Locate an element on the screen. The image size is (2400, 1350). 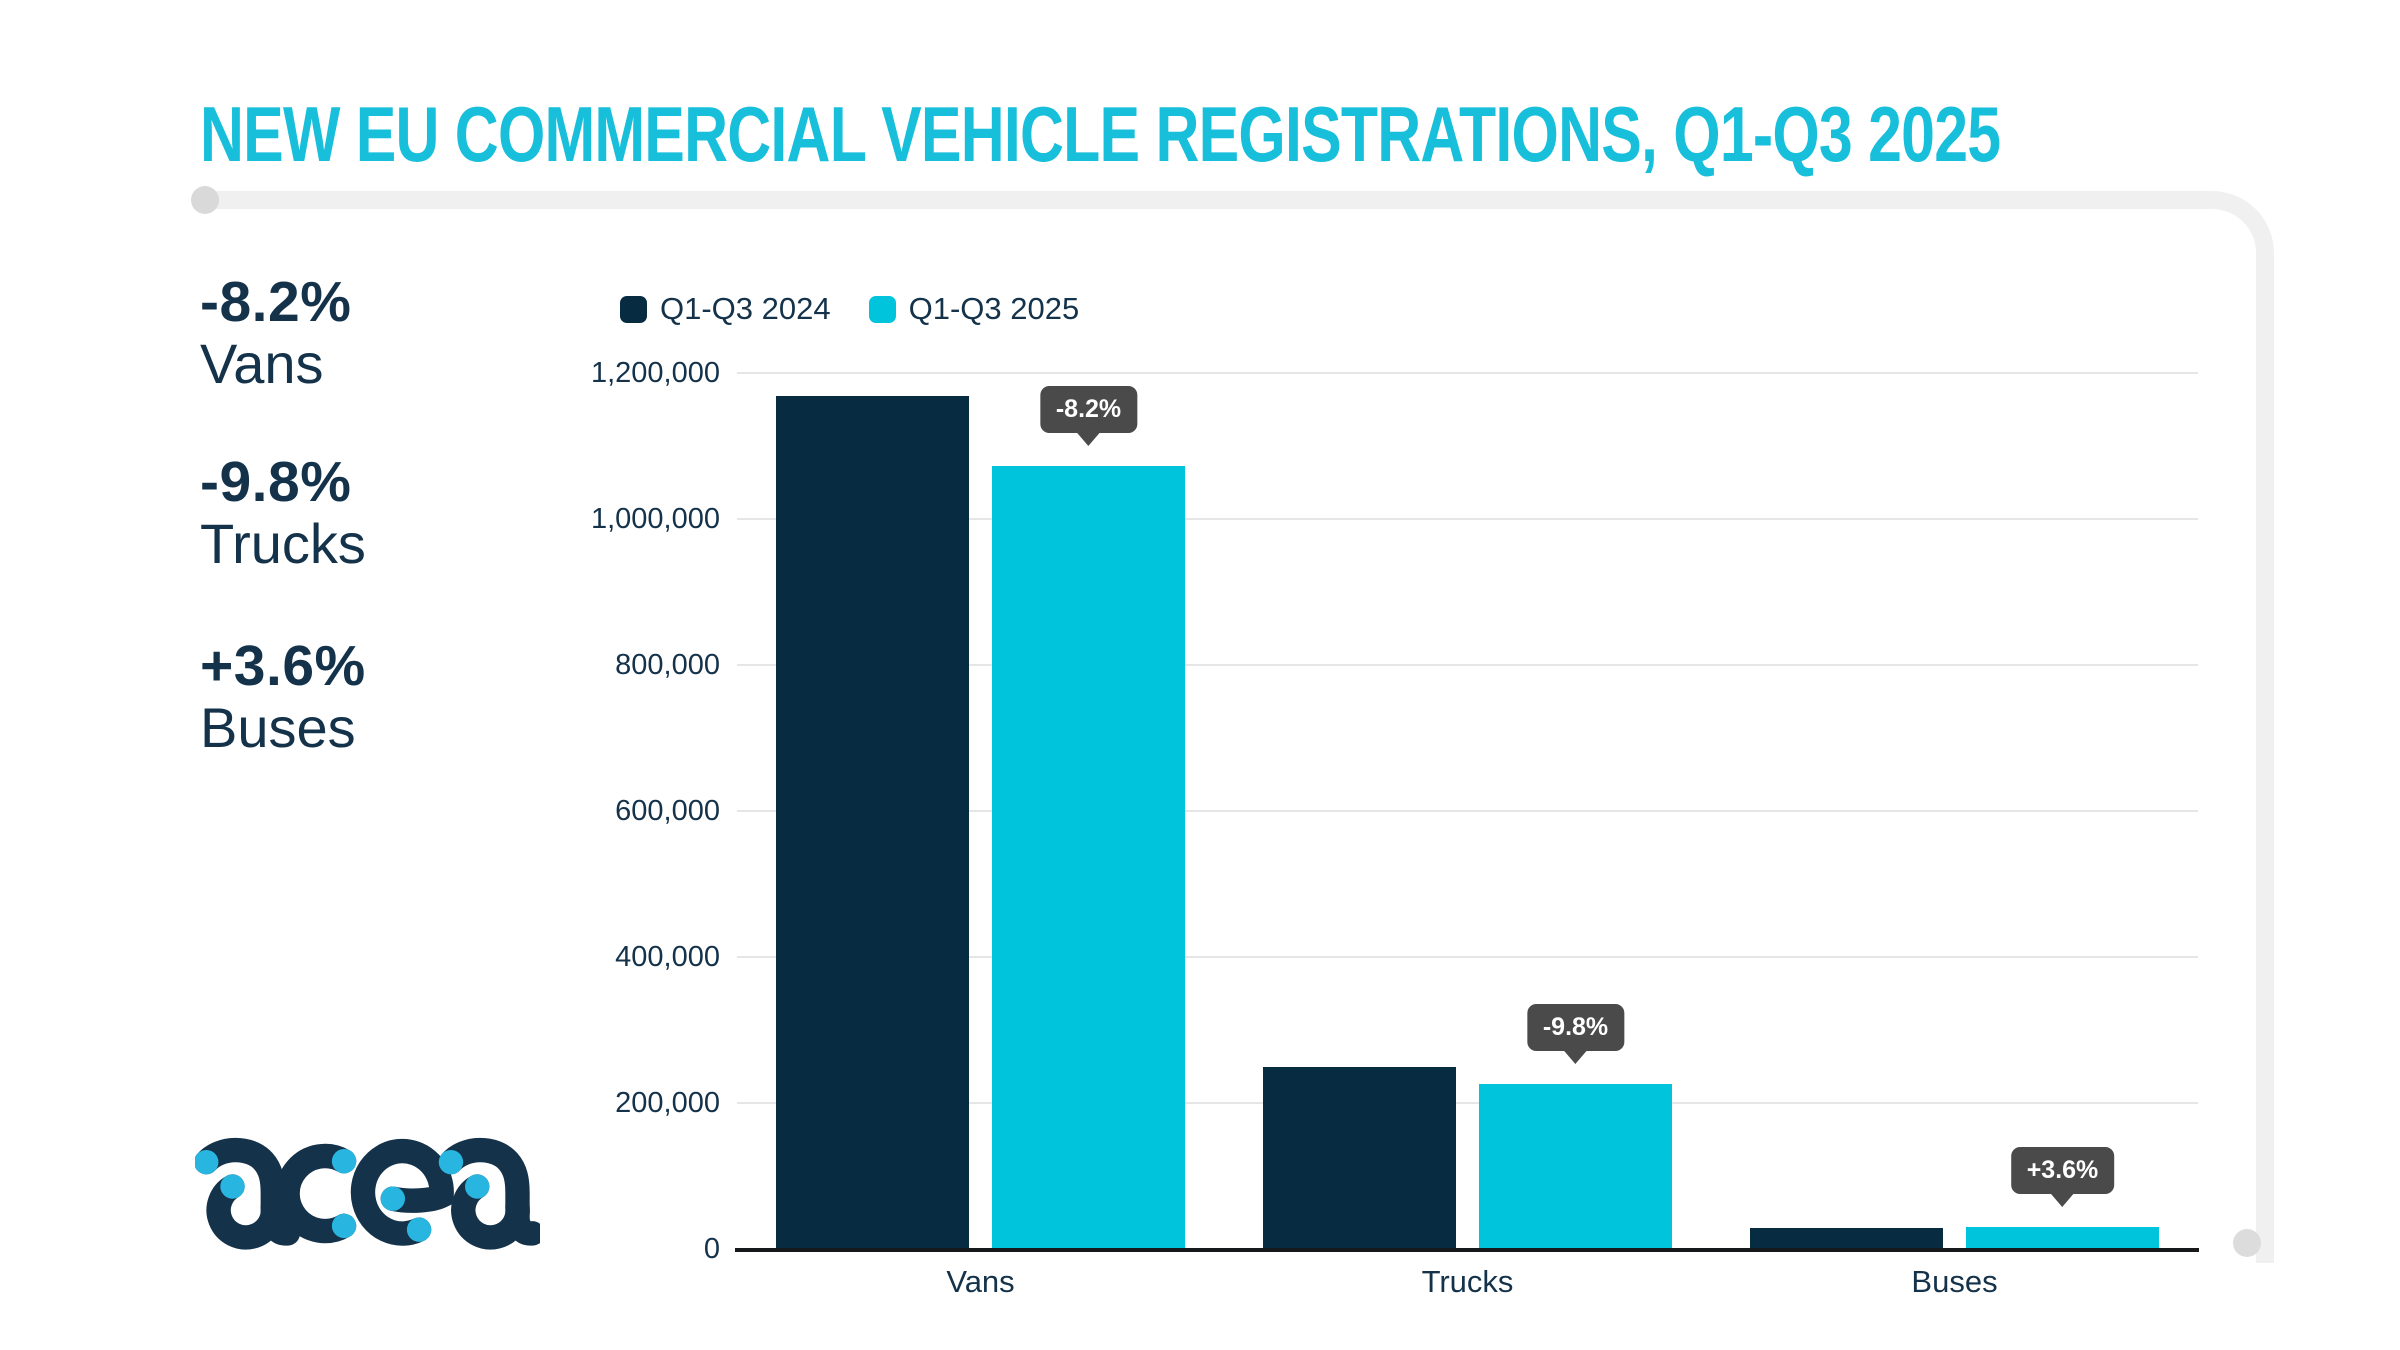
x-axis-label-trucks: Trucks is located at coordinates (1467, 1281).